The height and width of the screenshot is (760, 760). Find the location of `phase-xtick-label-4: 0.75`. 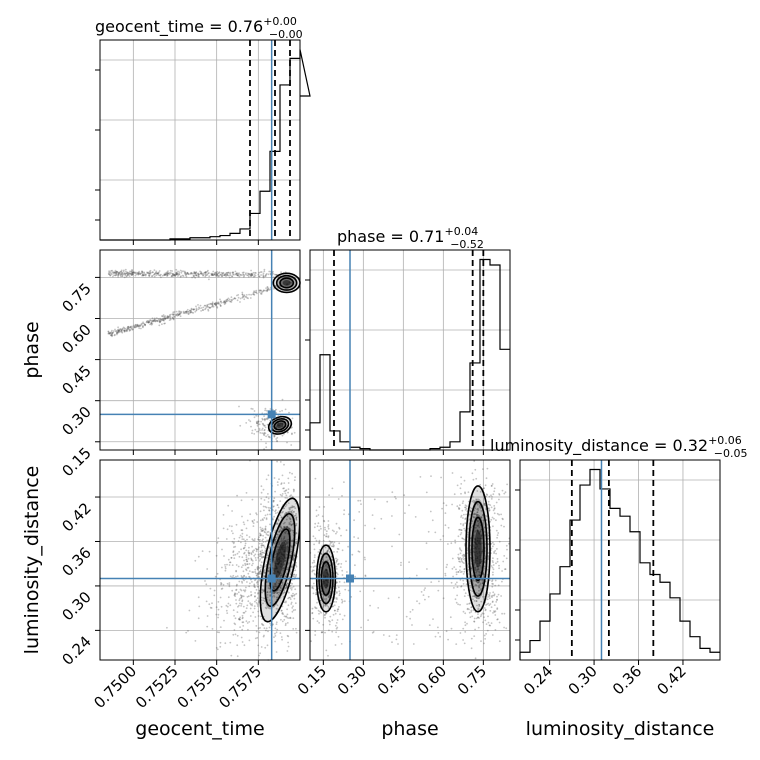

phase-xtick-label-4: 0.75 is located at coordinates (472, 680).